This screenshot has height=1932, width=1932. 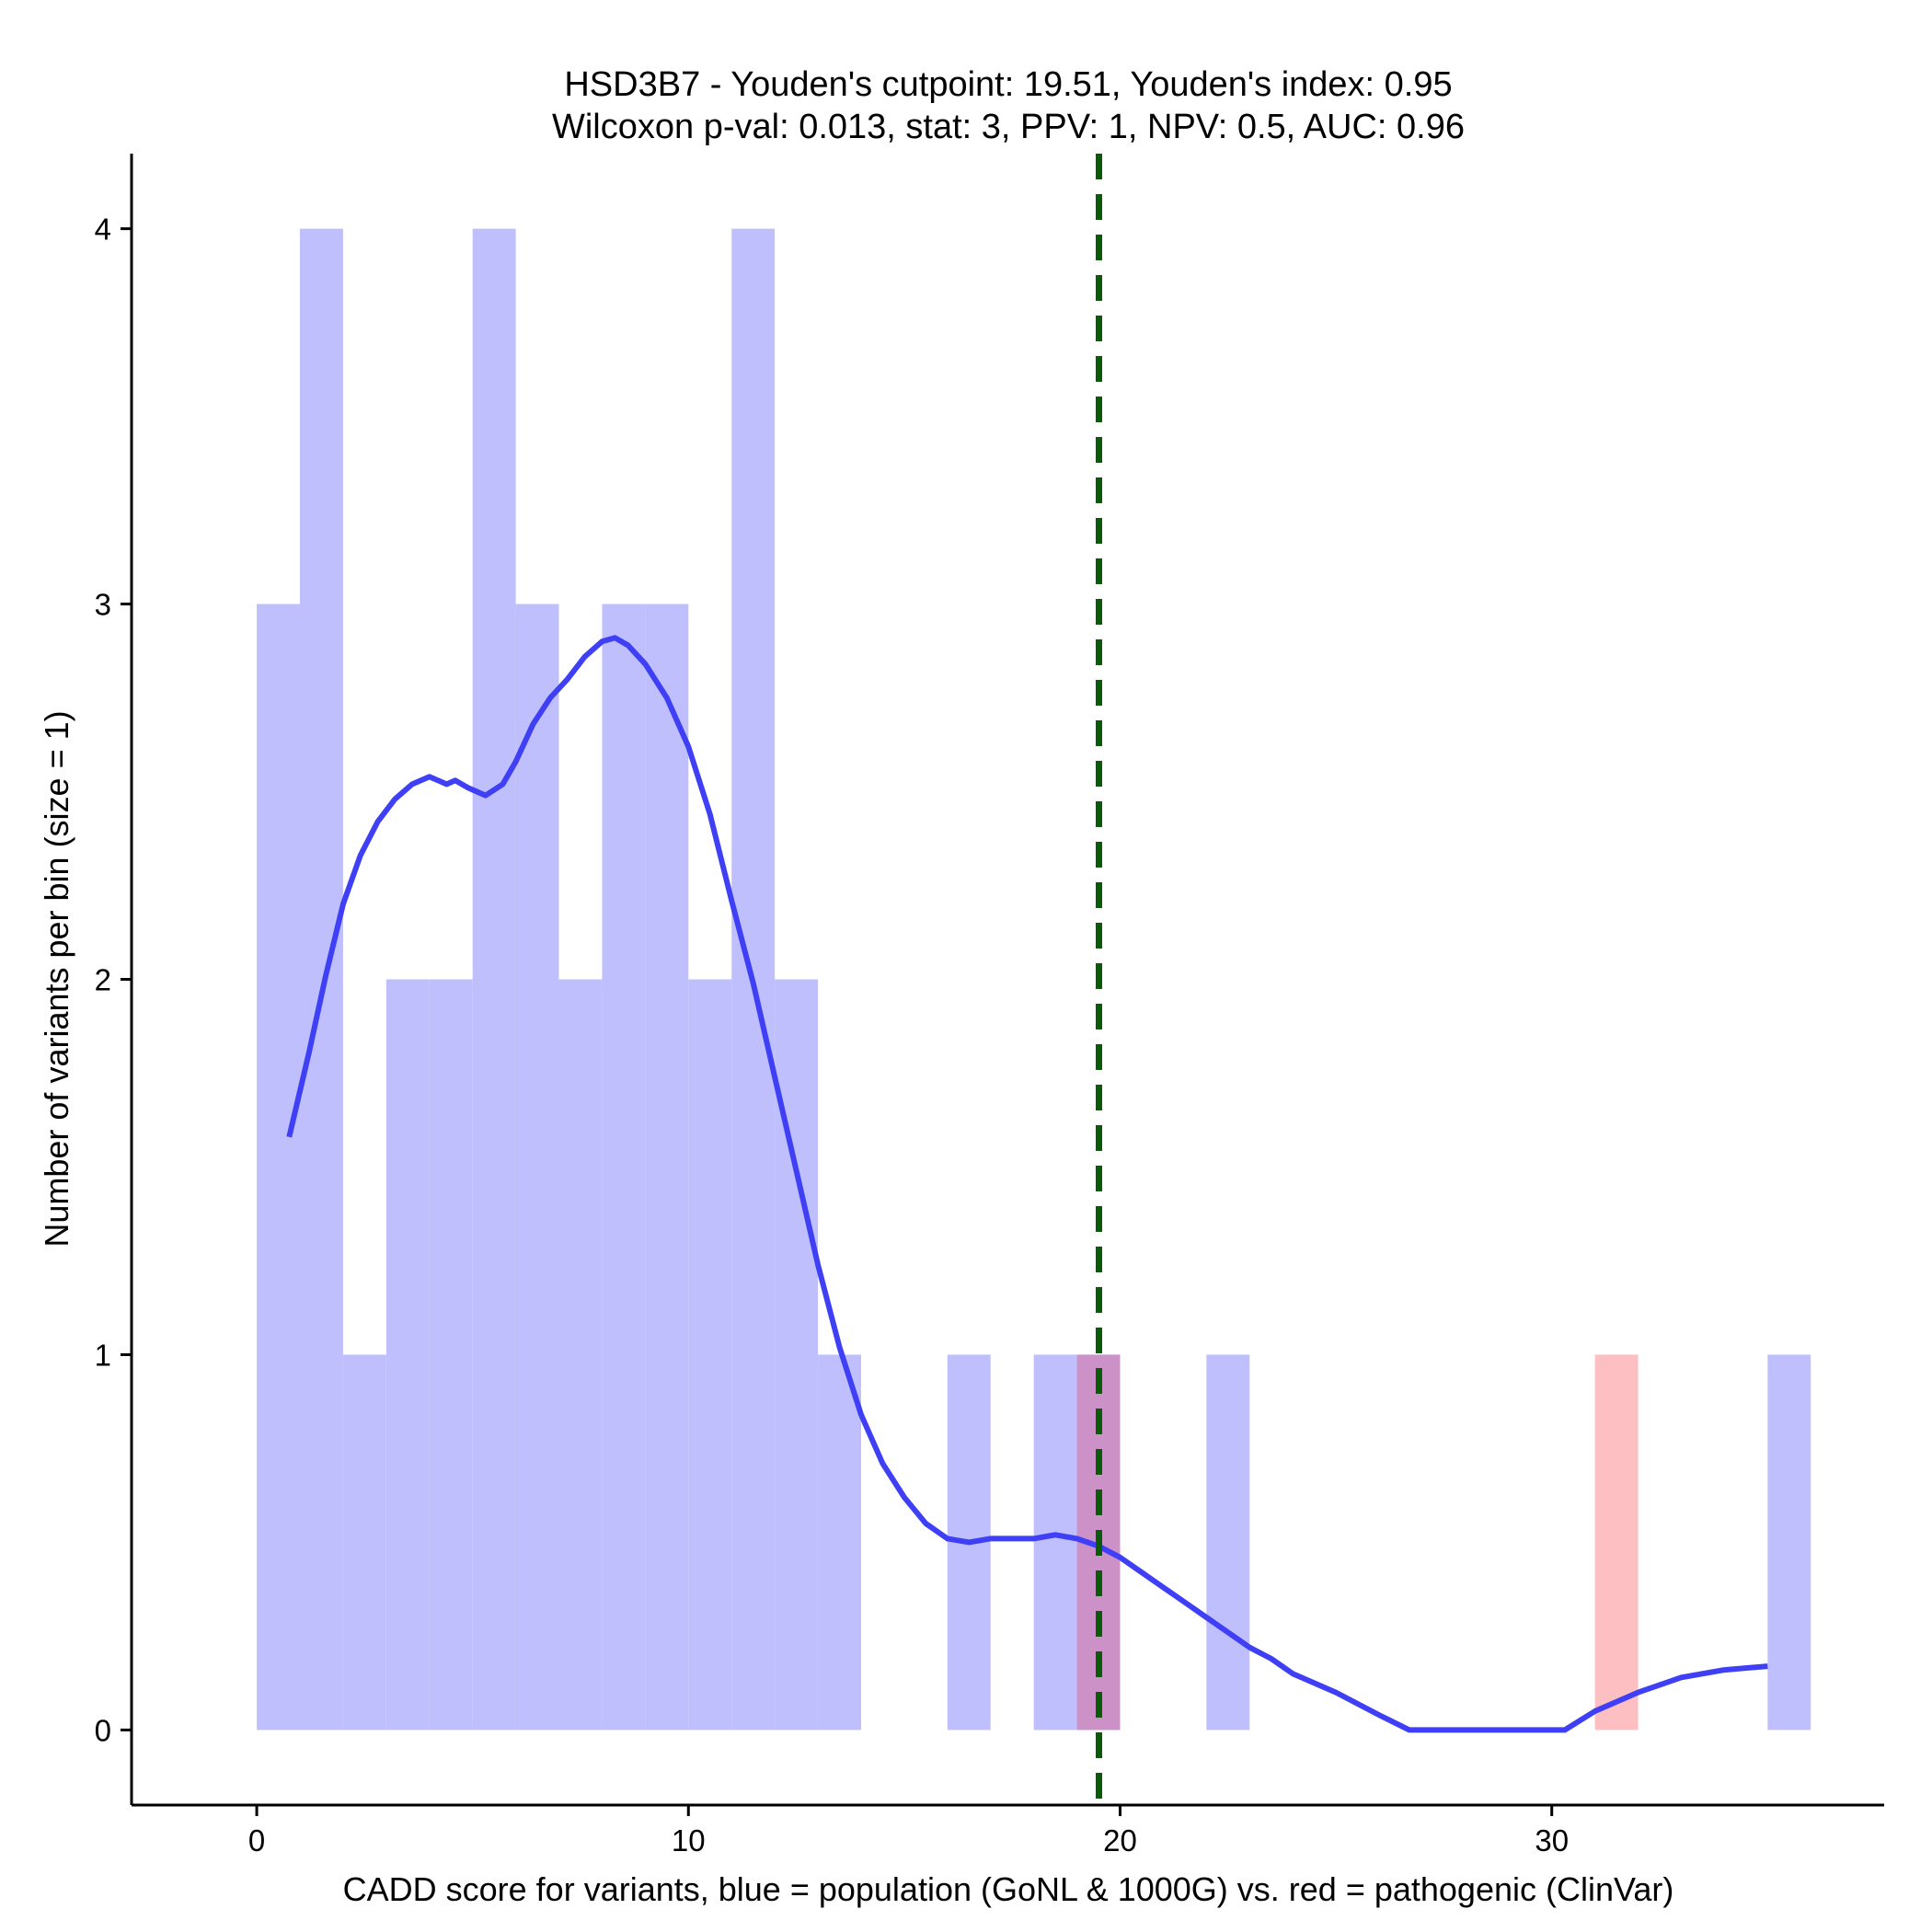 I want to click on y-tick-label-1: 1, so click(x=103, y=1355).